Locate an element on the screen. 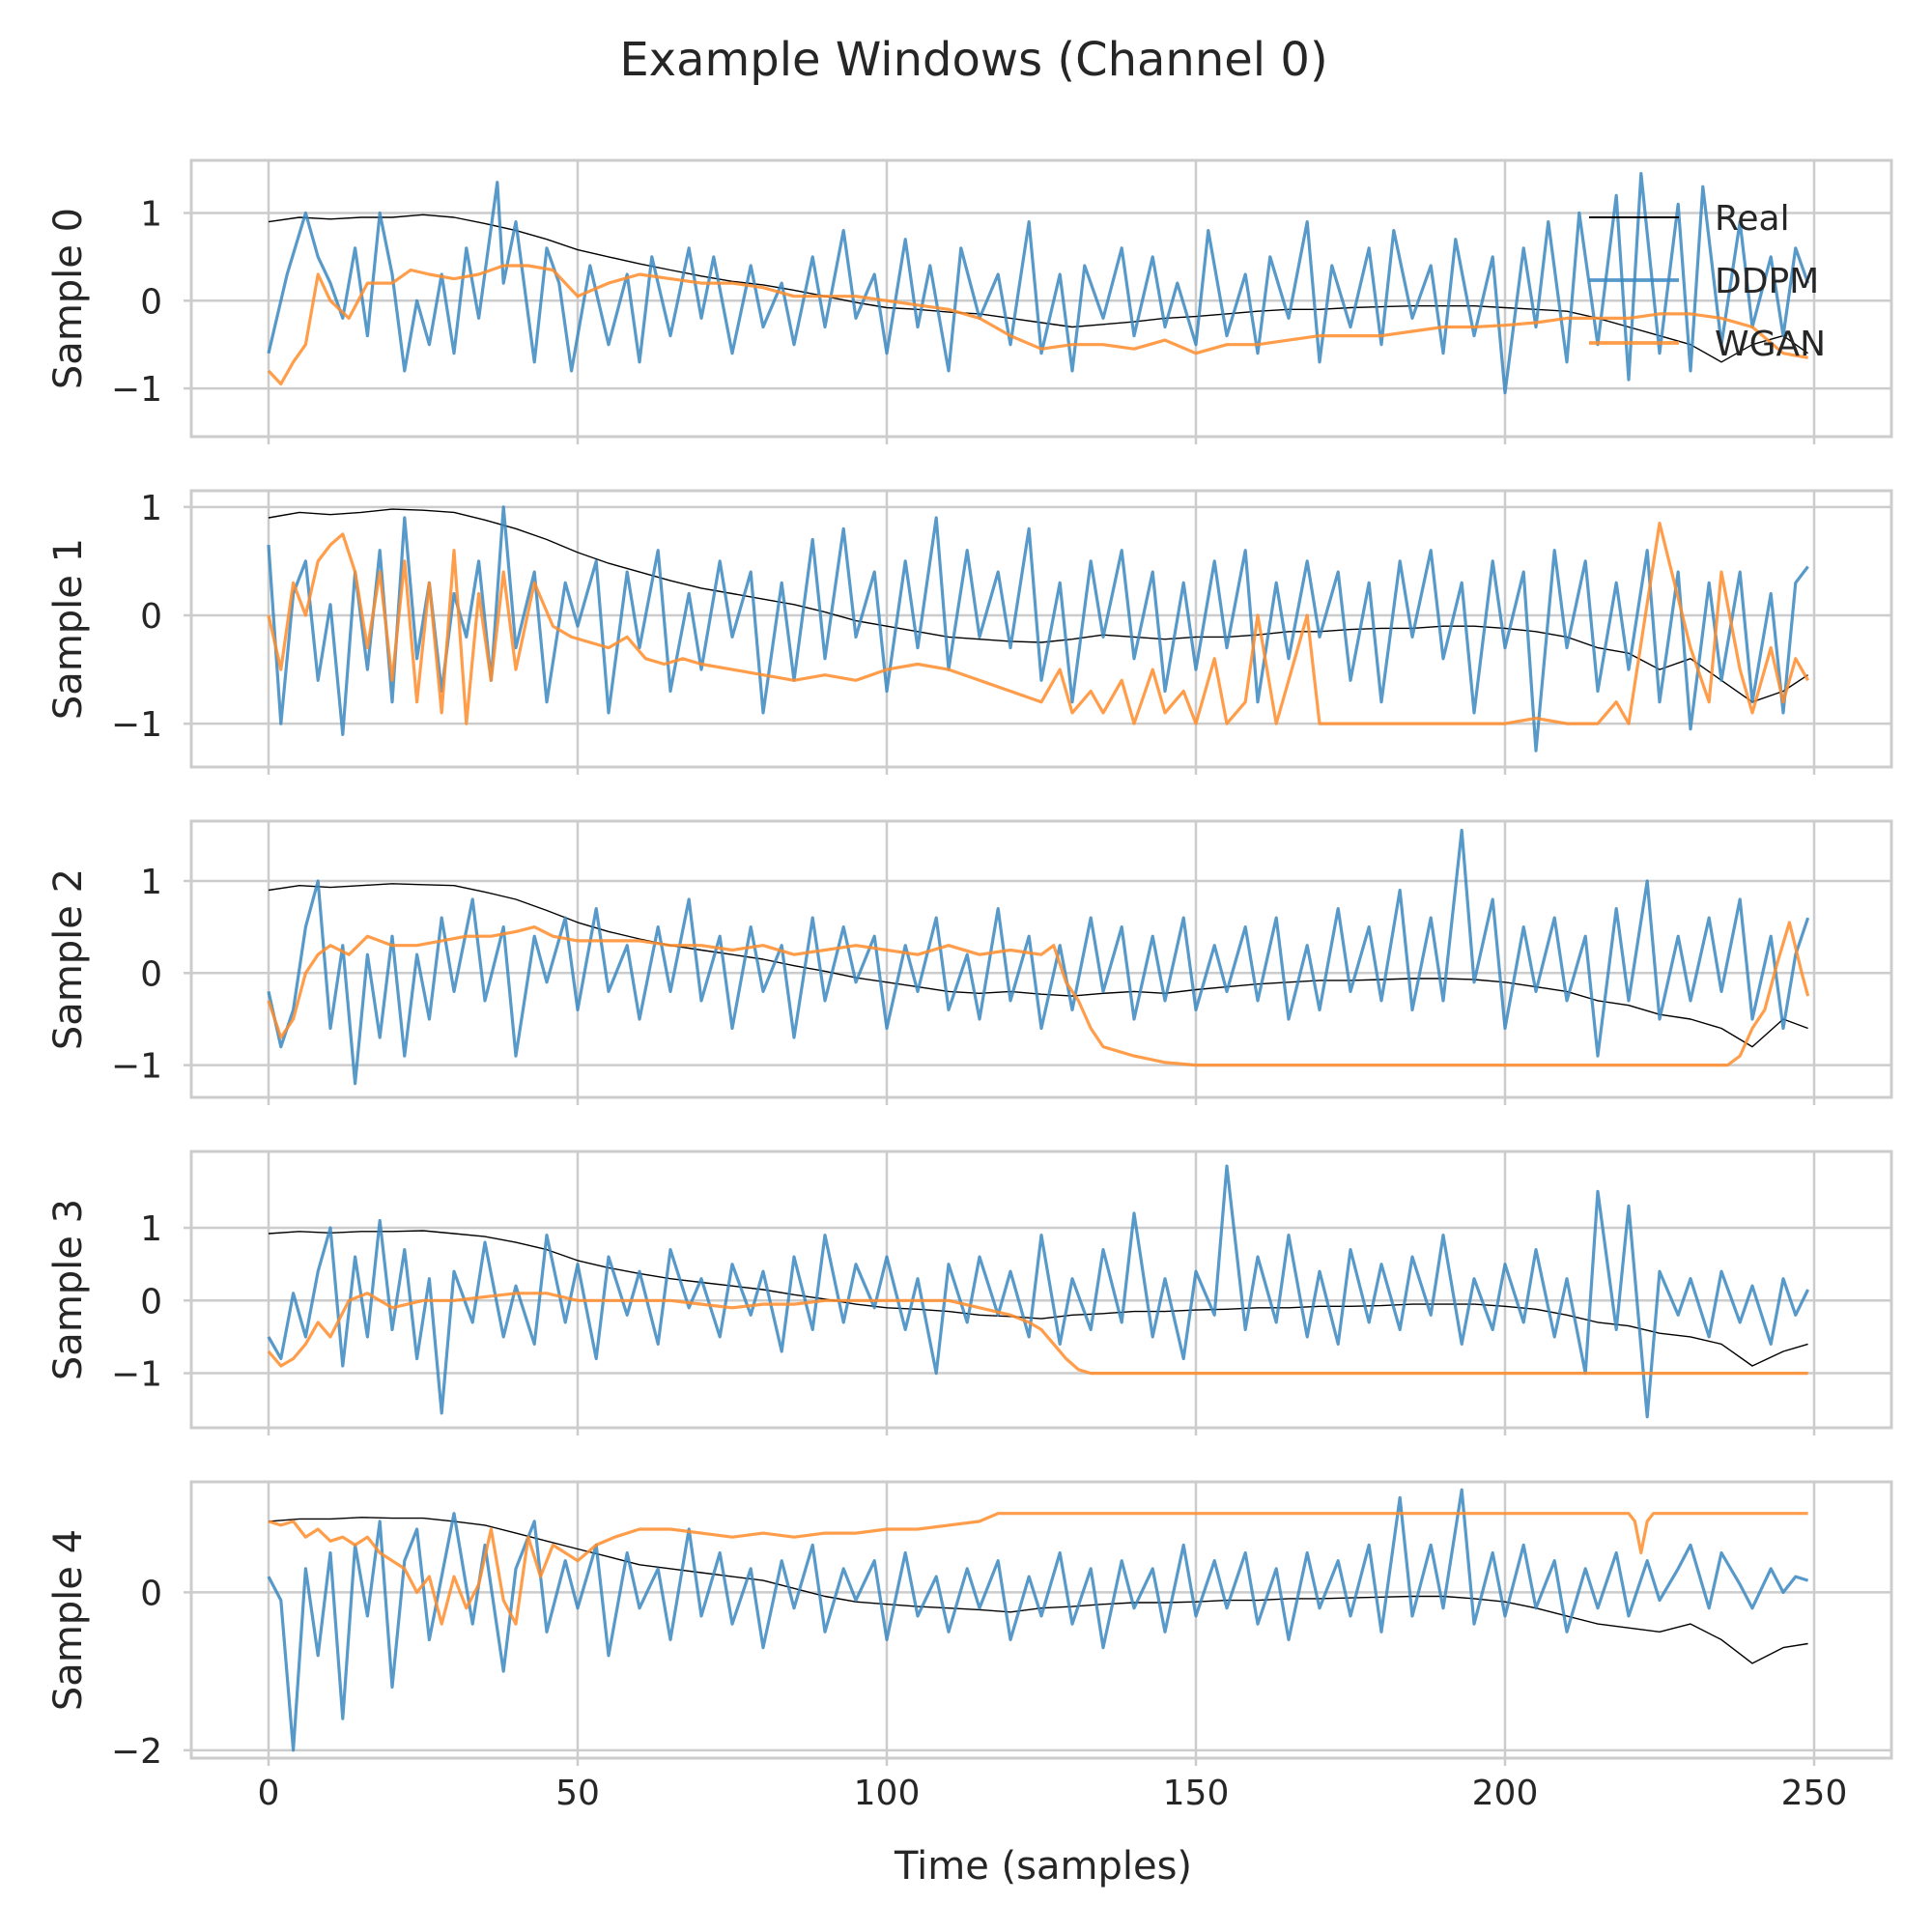 This screenshot has width=1932, height=1932. x-tick-label: 50 is located at coordinates (577, 1793).